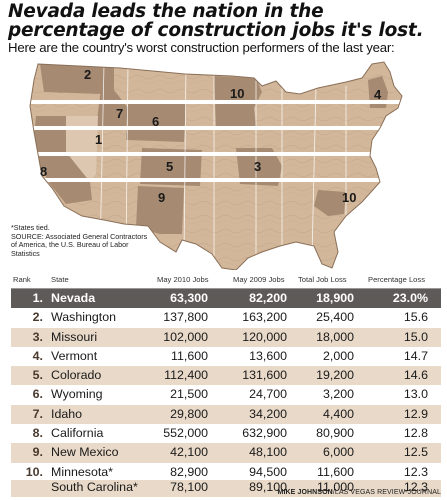 Image resolution: width=447 pixels, height=500 pixels. I want to click on row-rank: 5., so click(37, 375).